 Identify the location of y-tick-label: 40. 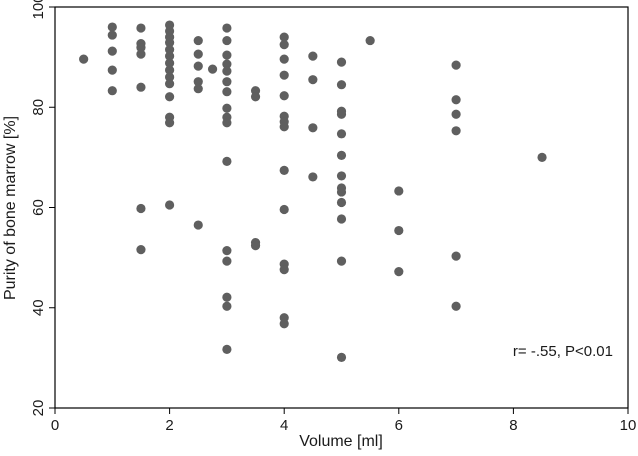
(38, 307).